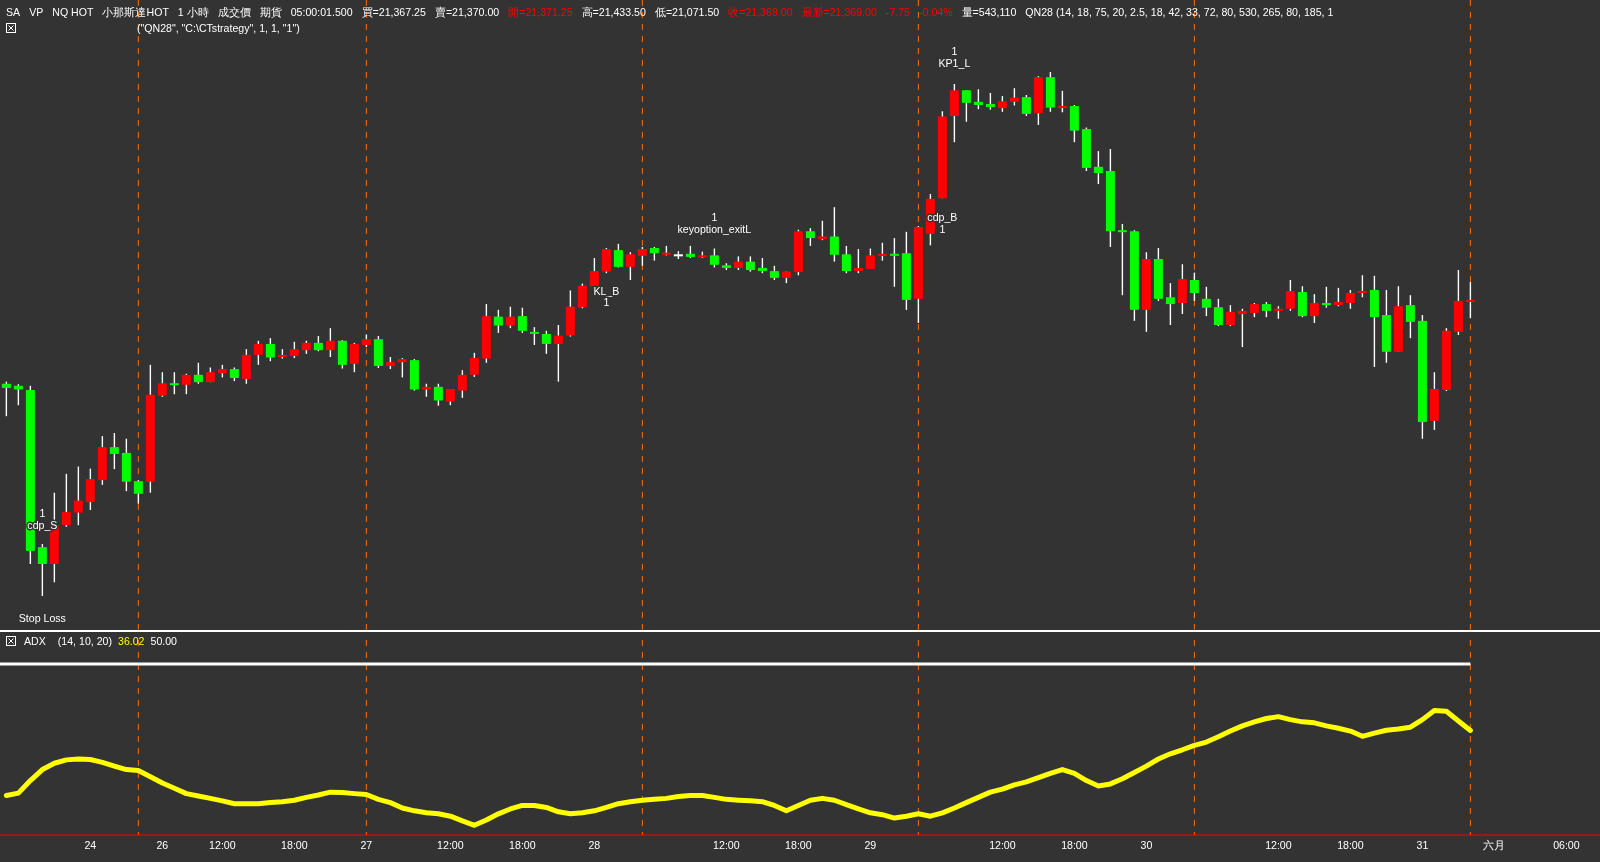 The height and width of the screenshot is (862, 1600). Describe the element at coordinates (1494, 845) in the screenshot. I see `x-tick-label: 六月` at that location.